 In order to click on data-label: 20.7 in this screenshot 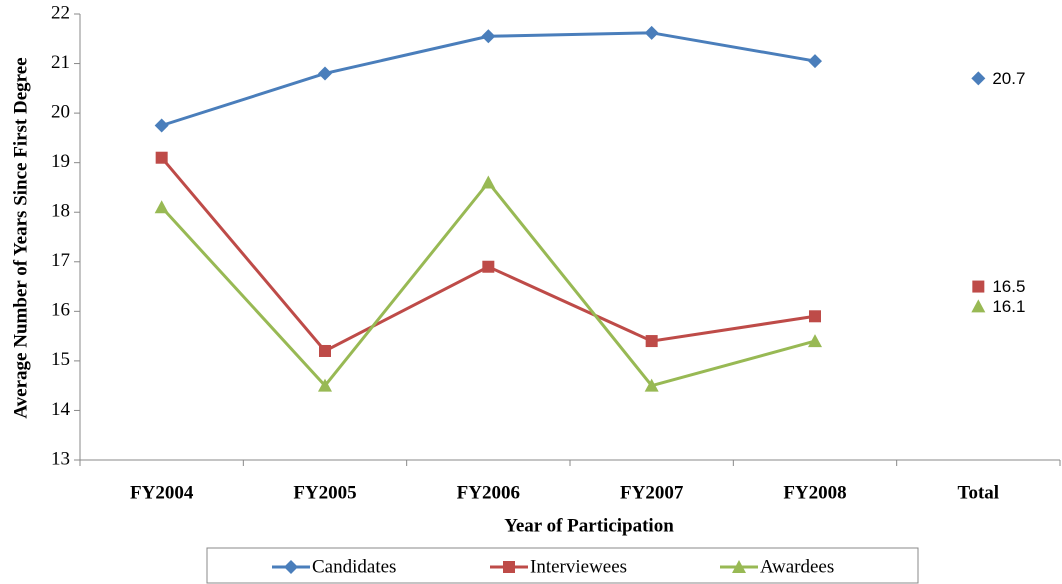, I will do `click(1008, 78)`.